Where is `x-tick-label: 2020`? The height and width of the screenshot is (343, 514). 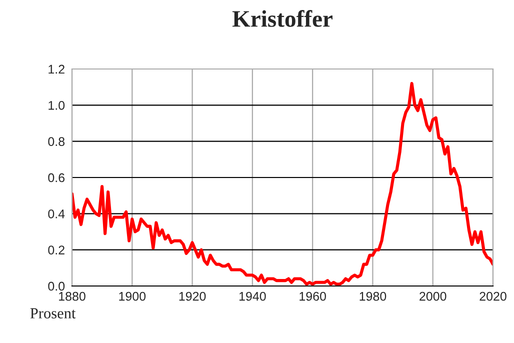
x-tick-label: 2020 is located at coordinates (493, 296).